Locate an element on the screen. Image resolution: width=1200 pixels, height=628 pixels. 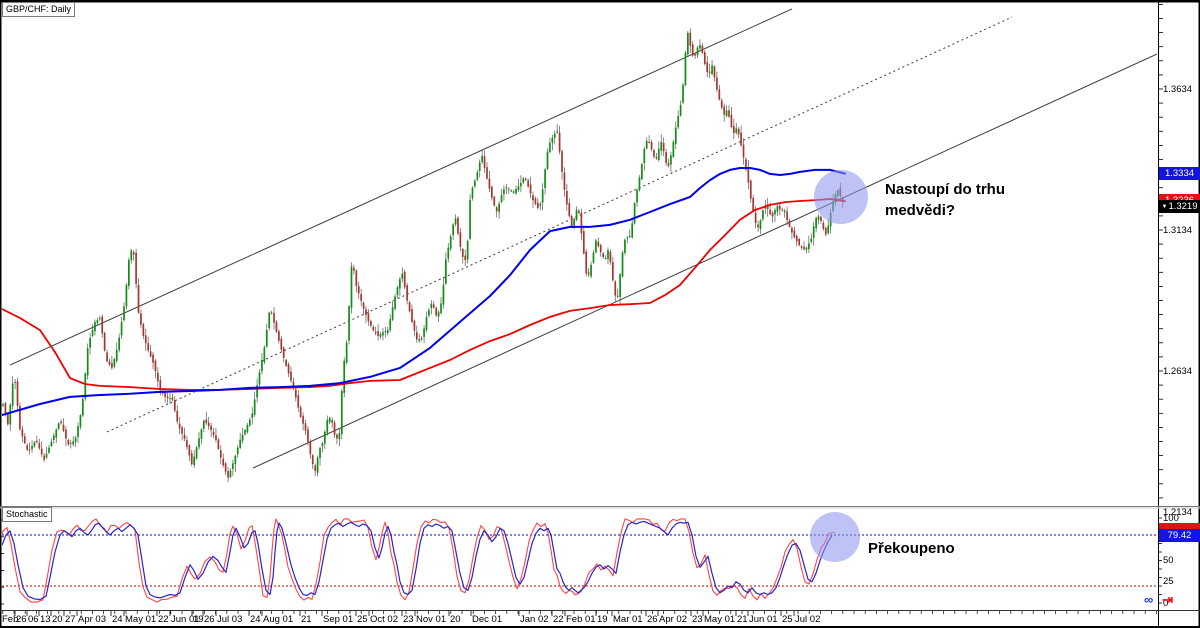
bears-question-annotation: Nastoupí do trhu medvědi? is located at coordinates (945, 200).